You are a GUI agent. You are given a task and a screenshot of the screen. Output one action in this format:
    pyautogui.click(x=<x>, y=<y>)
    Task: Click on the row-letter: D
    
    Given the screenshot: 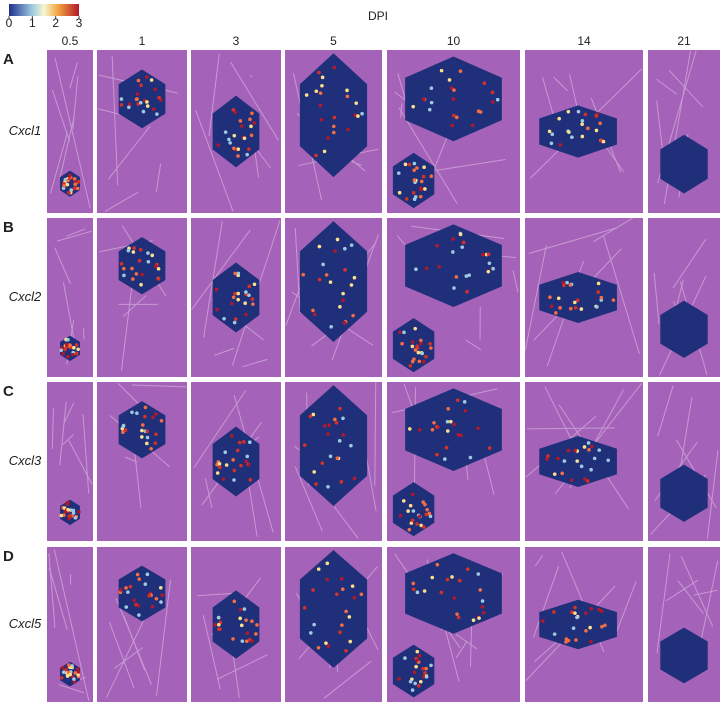 What is the action you would take?
    pyautogui.click(x=8, y=556)
    